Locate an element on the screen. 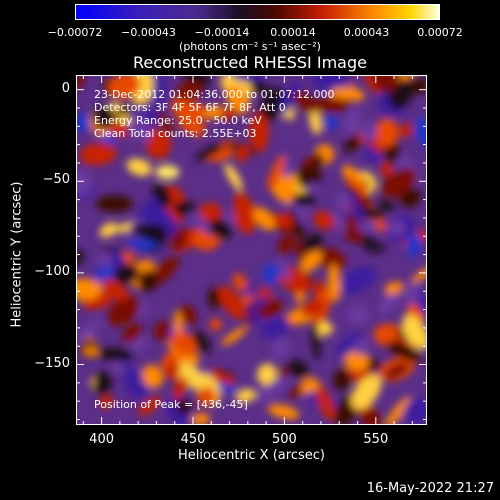  annotation-time-range: 23-Dec-2012 01:04:36.000 to 01:07:12.000 is located at coordinates (214, 94).